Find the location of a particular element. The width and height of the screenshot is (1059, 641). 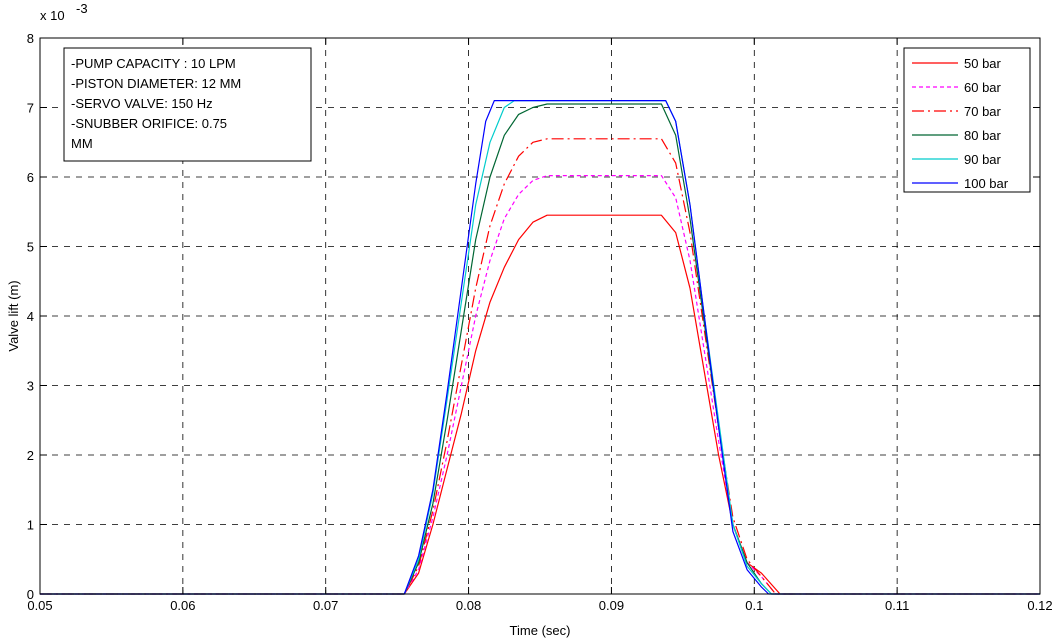

legend-frame is located at coordinates (967, 120).